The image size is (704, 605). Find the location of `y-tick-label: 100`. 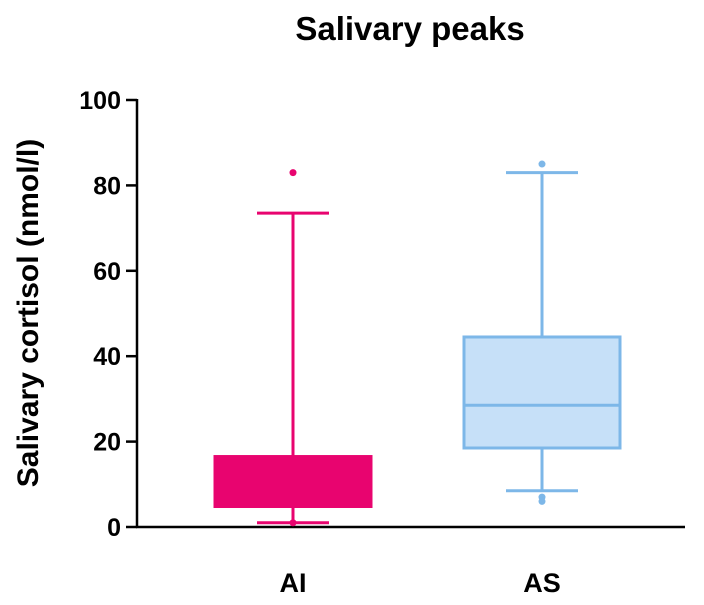

y-tick-label: 100 is located at coordinates (100, 101).